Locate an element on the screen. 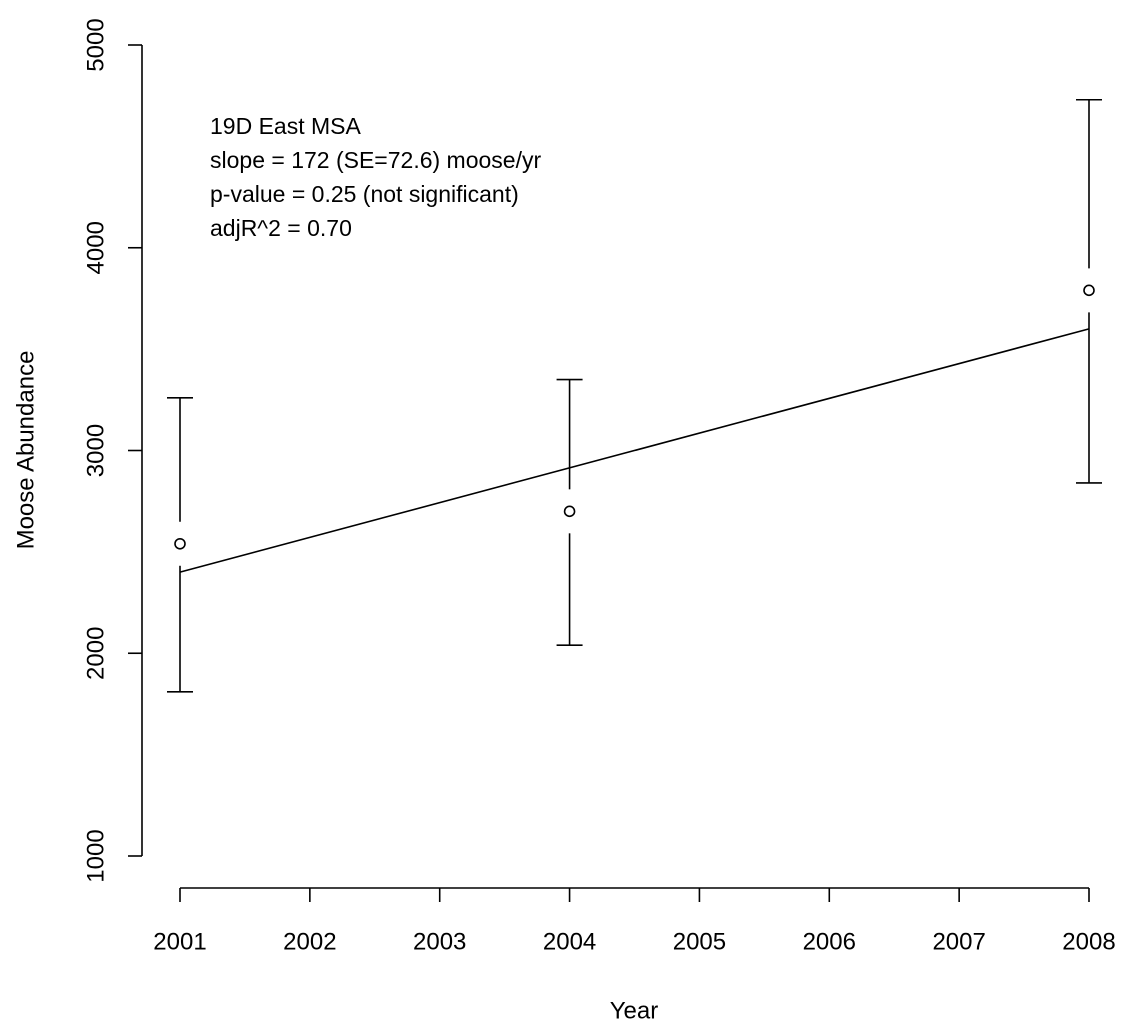  annotation: p-value = 0.25 (not significant) is located at coordinates (364, 194).